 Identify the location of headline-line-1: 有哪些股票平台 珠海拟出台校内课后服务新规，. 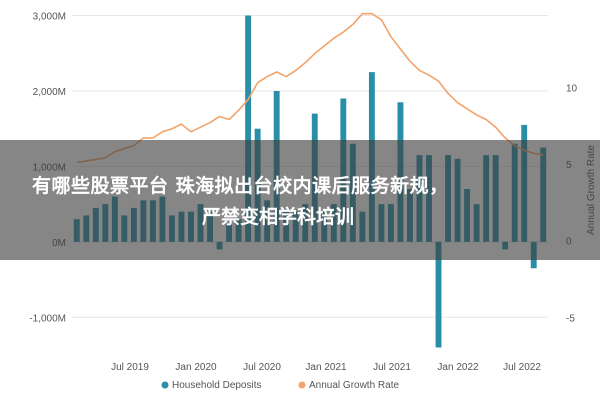
(240, 186).